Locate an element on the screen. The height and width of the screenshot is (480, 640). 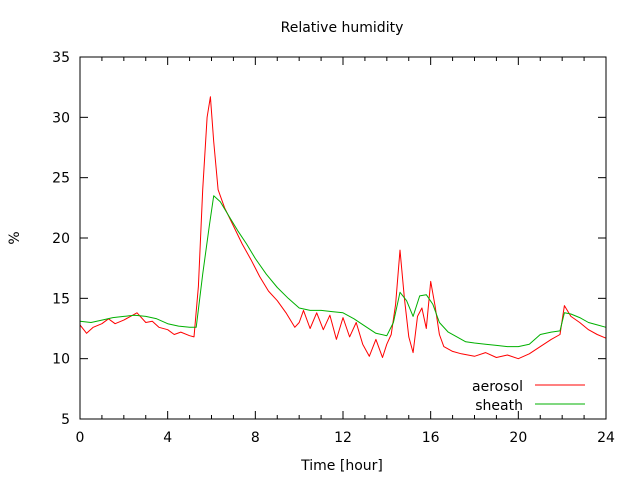
y-tick-label: 10 is located at coordinates (61, 360).